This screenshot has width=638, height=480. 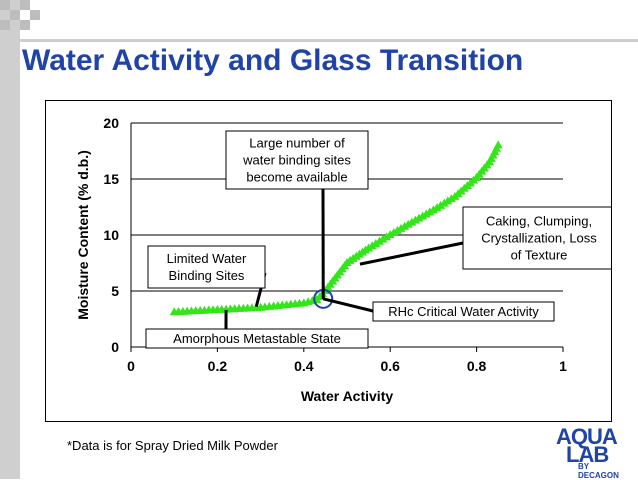 What do you see at coordinates (83, 235) in the screenshot?
I see `y-axis-label: Moisture Content (% d.b.)` at bounding box center [83, 235].